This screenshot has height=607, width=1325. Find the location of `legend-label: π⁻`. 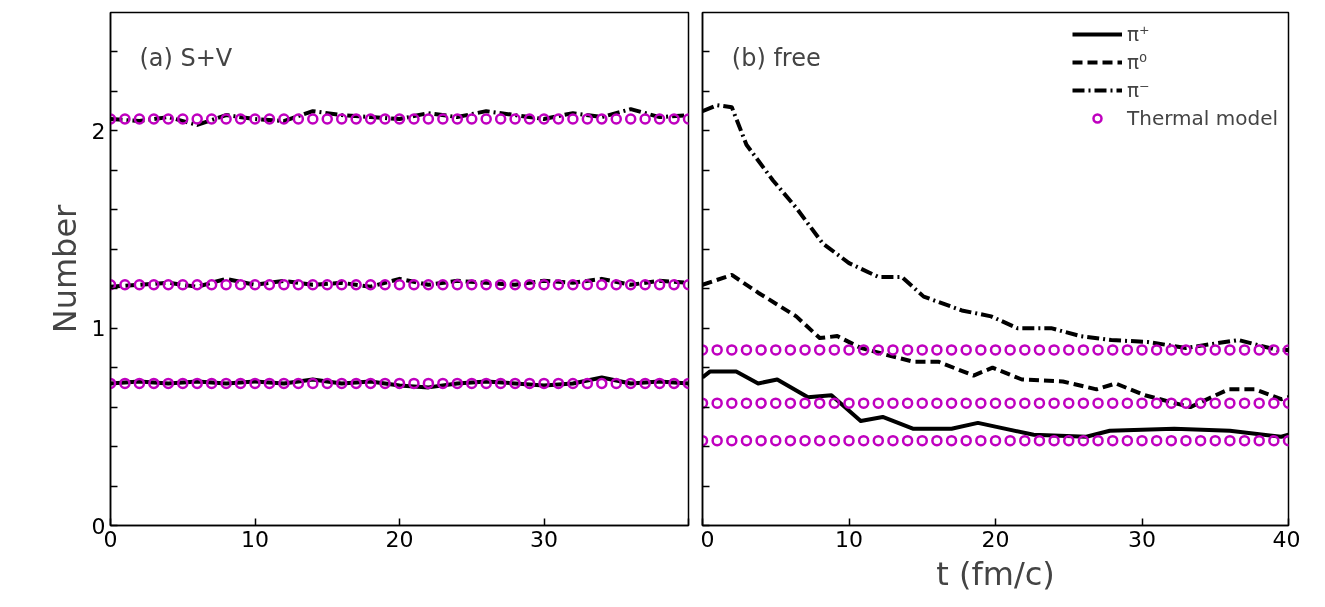

legend-label: π⁻ is located at coordinates (1138, 90).